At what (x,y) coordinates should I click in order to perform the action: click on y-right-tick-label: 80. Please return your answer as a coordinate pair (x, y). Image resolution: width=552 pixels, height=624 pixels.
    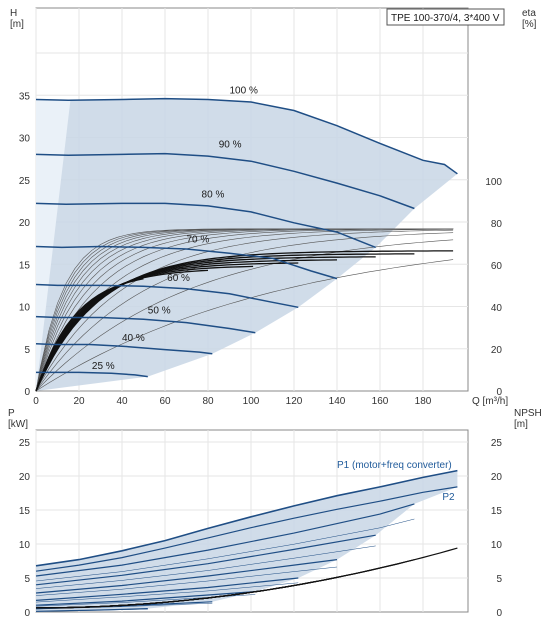
    Looking at the image, I should click on (497, 224).